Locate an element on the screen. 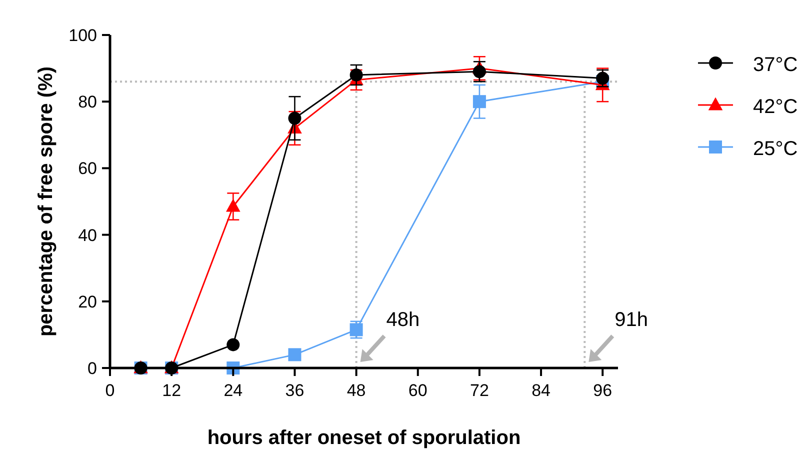 Image resolution: width=803 pixels, height=459 pixels. legend-label: 42°C is located at coordinates (775, 107).